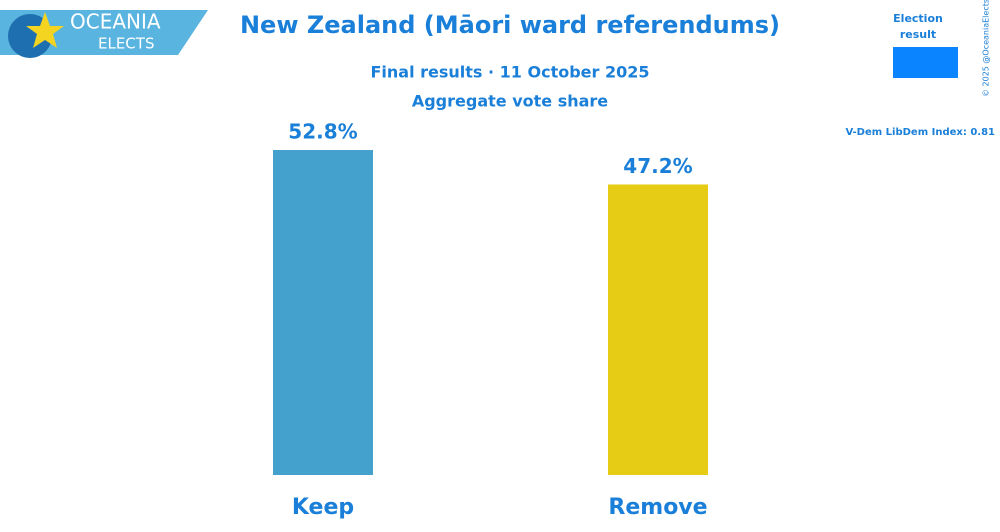  Describe the element at coordinates (921, 132) in the screenshot. I see `note: V-Dem LibDem Index: 0.81` at that location.